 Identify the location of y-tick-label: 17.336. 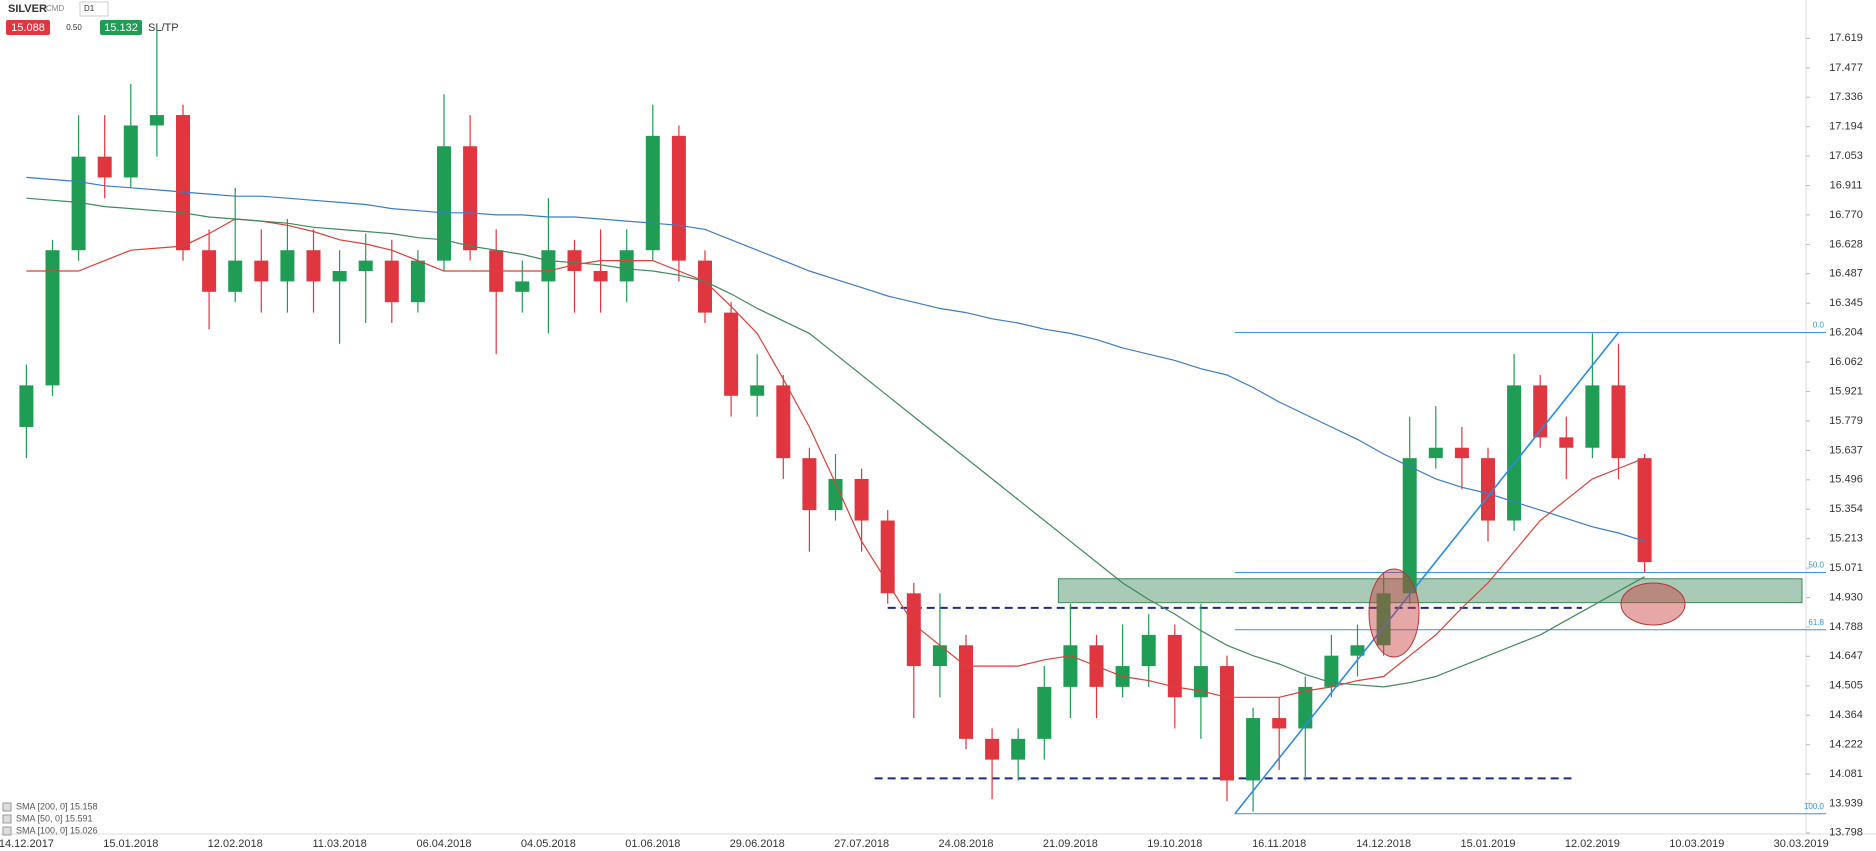
(1846, 97).